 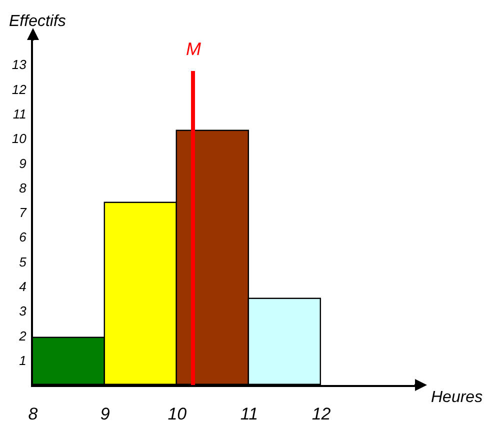 I want to click on y-axis-title: Effectifs, so click(x=37, y=21).